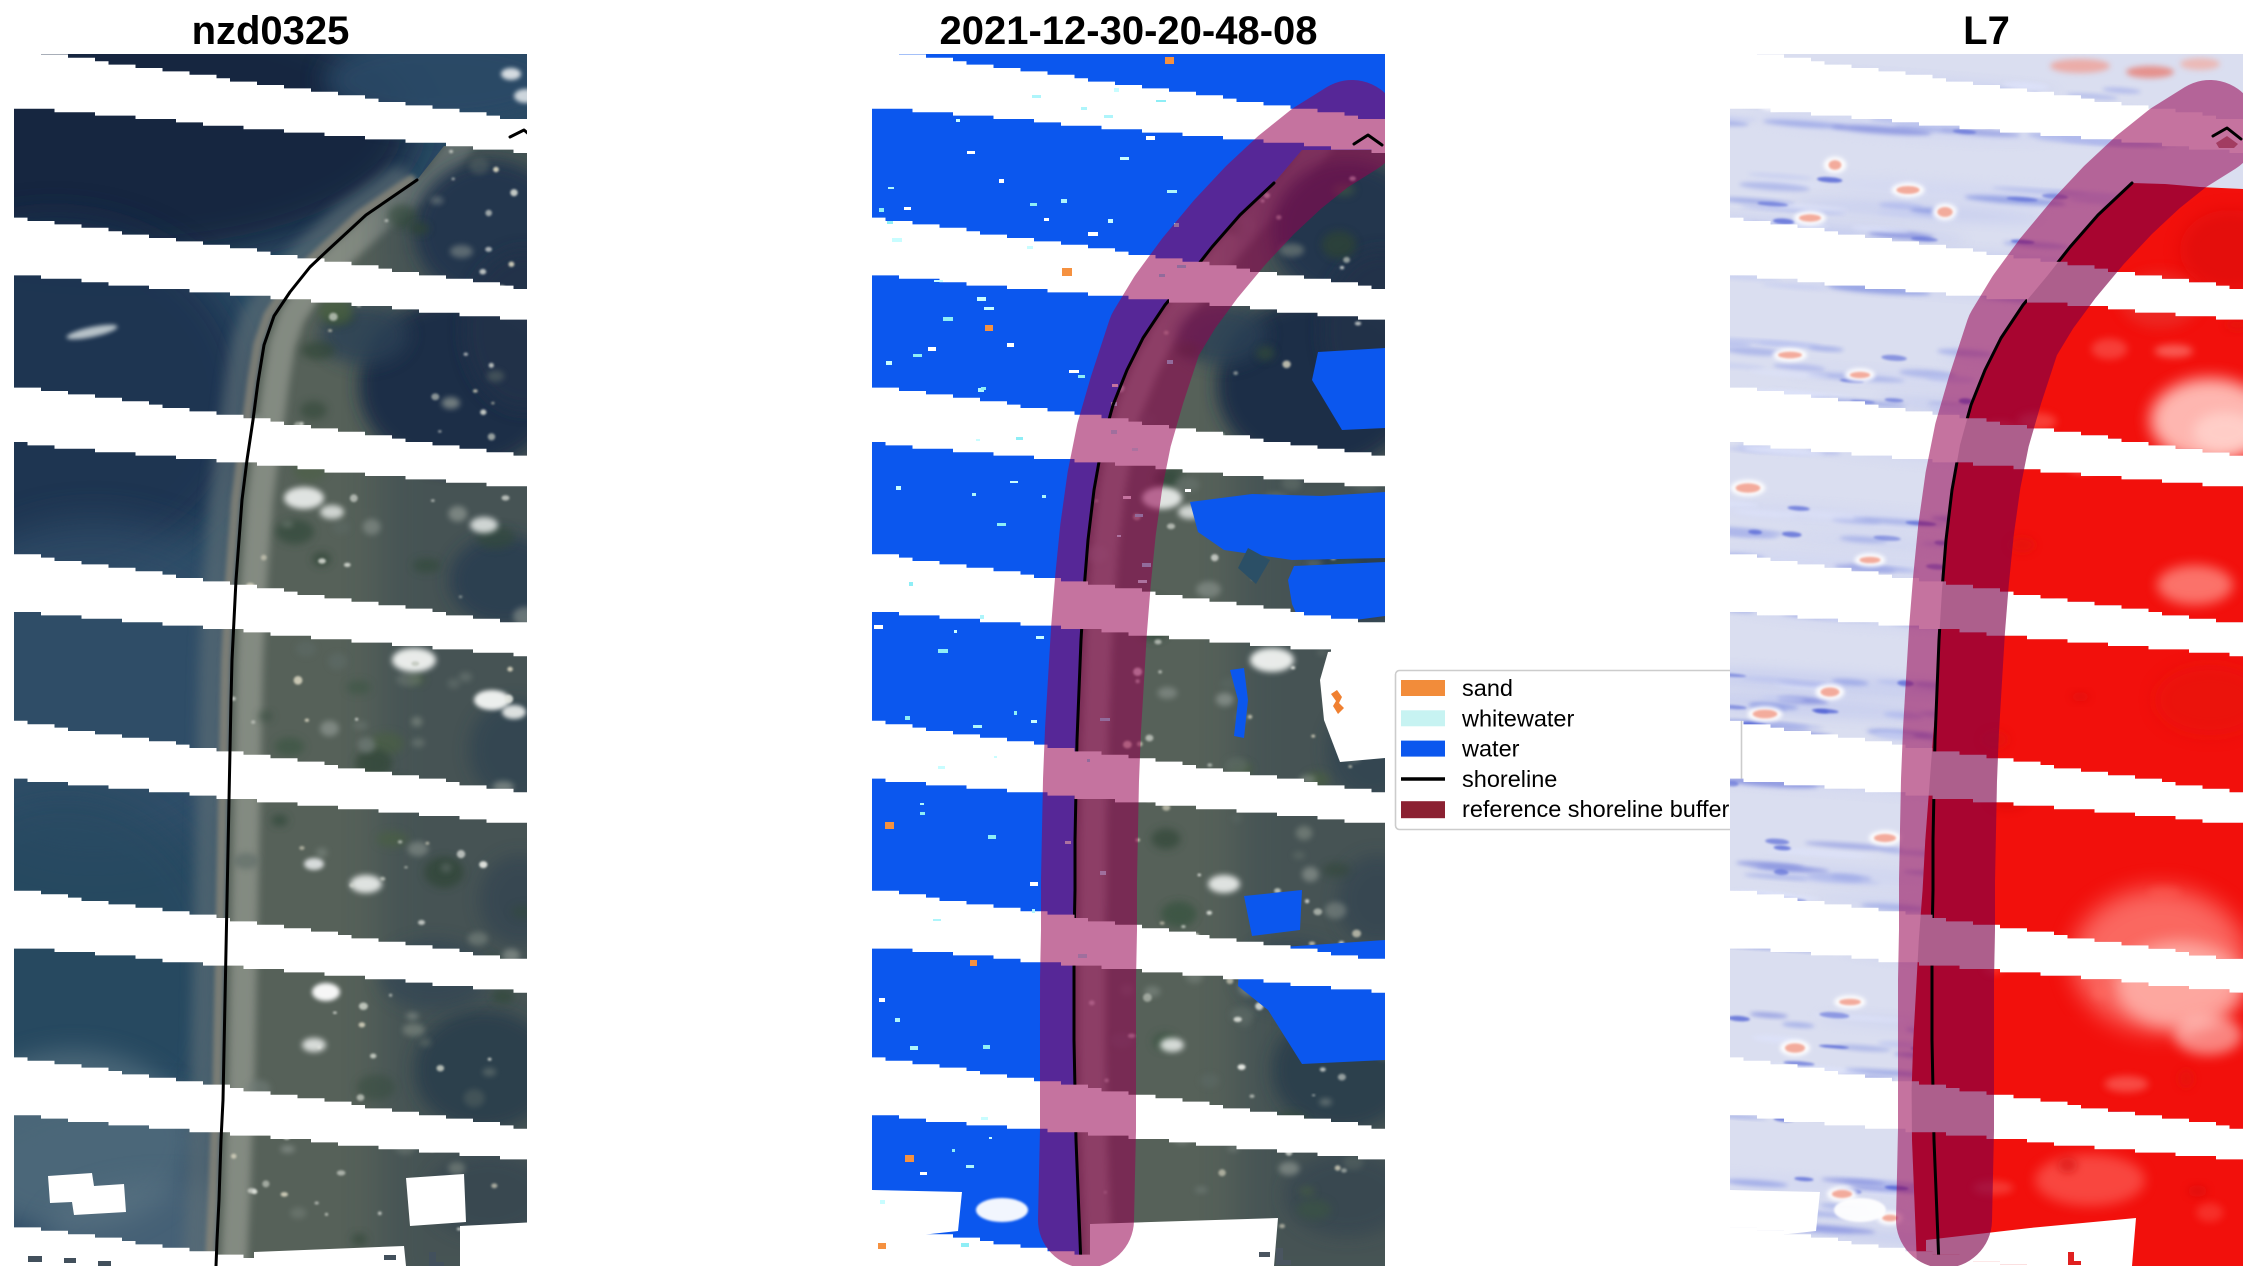 The image size is (2256, 1283). What do you see at coordinates (1509, 779) in the screenshot?
I see `svg-text: shoreline` at bounding box center [1509, 779].